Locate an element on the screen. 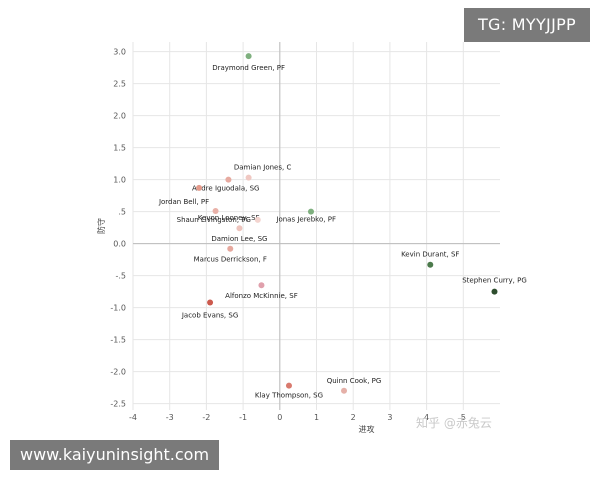 Image resolution: width=600 pixels, height=480 pixels. point-label: Stephen Curry, PG is located at coordinates (494, 281).